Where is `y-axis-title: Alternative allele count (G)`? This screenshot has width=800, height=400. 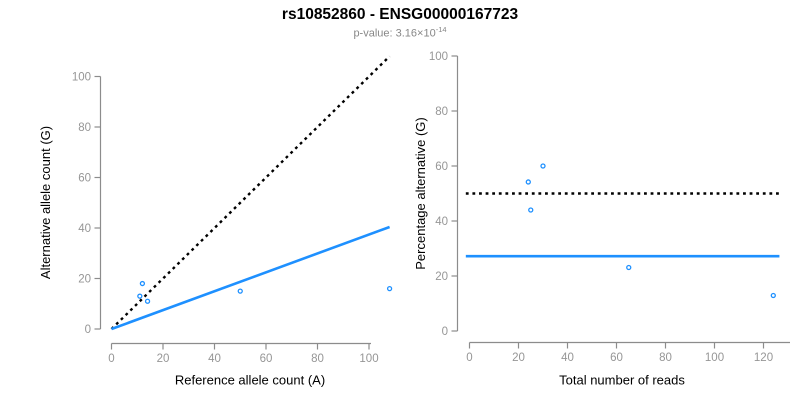
y-axis-title: Alternative allele count (G) is located at coordinates (45, 202).